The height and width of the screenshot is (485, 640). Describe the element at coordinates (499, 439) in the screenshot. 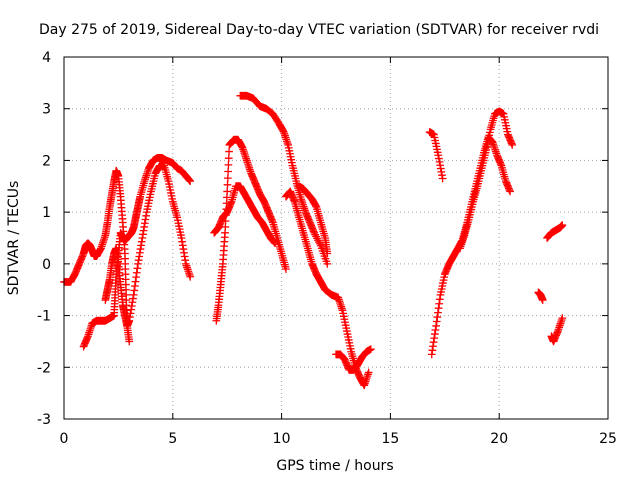

I see `x-tick-label: 20` at that location.